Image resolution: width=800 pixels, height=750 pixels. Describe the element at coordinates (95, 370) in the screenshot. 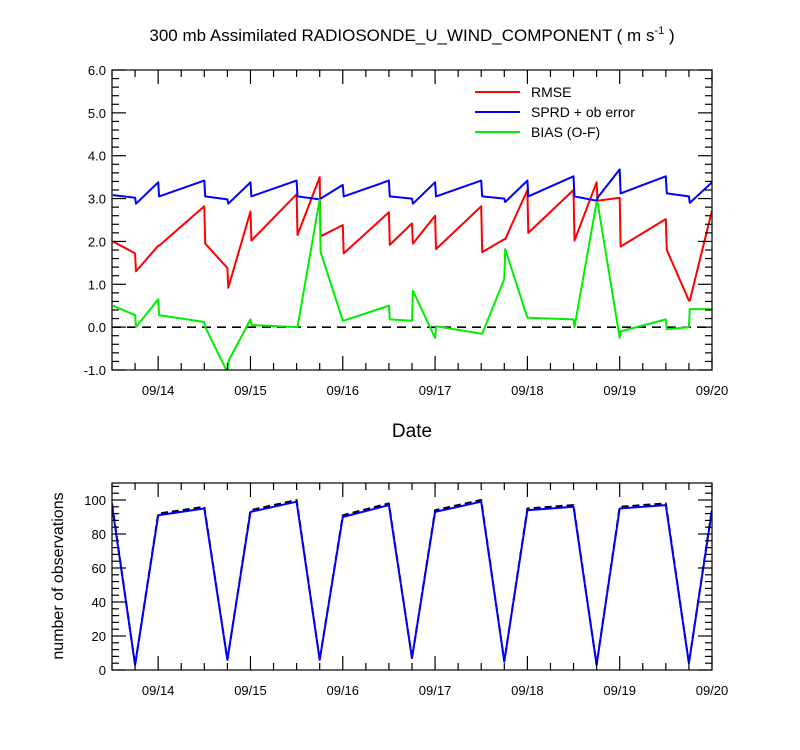

I see `y-tick-label: -1.0` at that location.